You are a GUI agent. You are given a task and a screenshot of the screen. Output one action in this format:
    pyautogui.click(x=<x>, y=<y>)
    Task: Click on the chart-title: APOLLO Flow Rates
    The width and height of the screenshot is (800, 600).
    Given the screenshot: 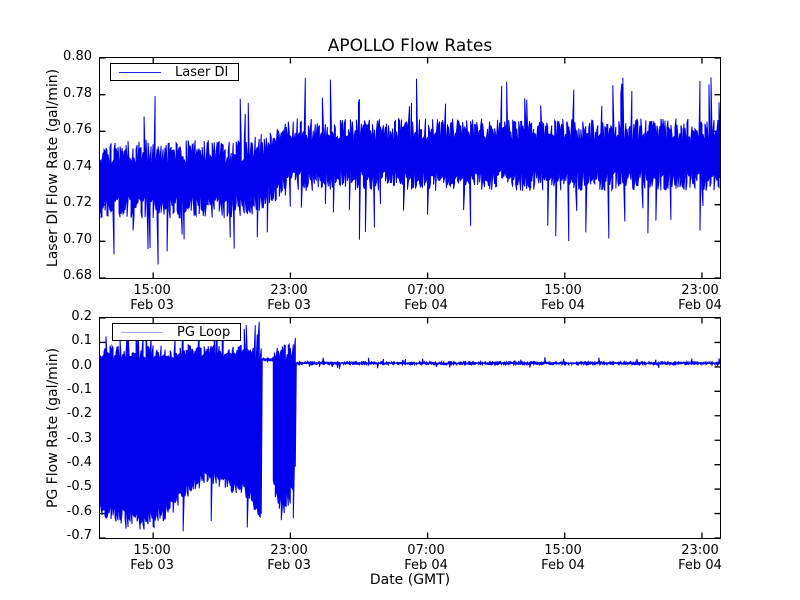 What is the action you would take?
    pyautogui.click(x=410, y=46)
    